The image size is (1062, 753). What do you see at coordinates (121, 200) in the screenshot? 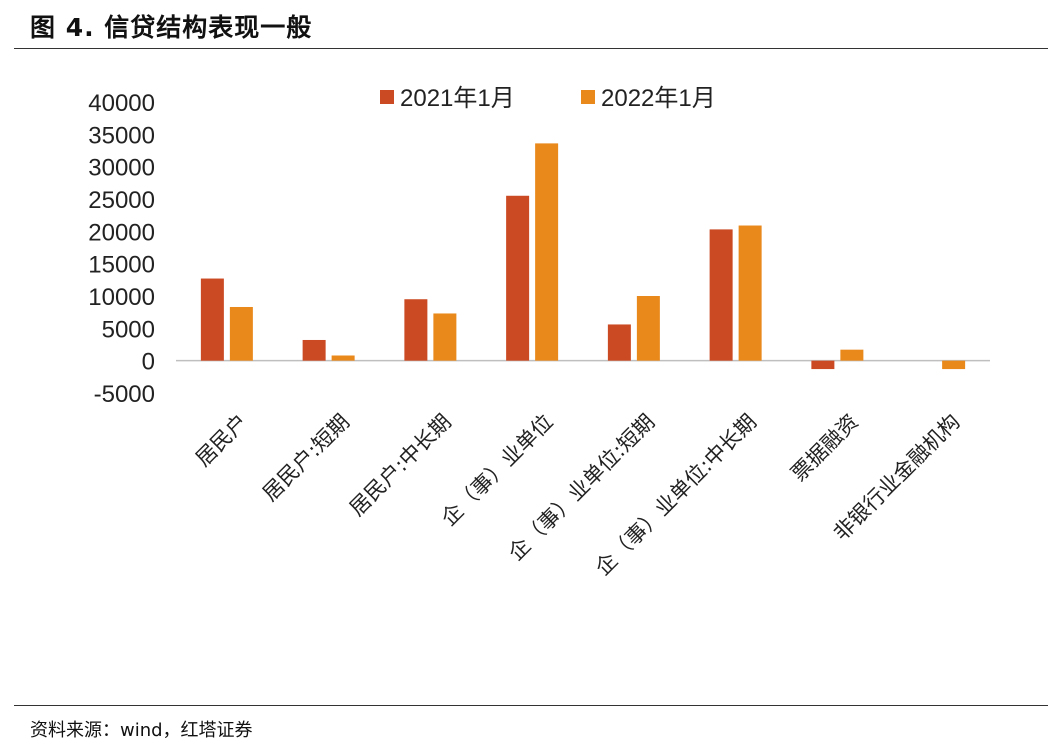
I see `y-tick-label: 25000` at bounding box center [121, 200].